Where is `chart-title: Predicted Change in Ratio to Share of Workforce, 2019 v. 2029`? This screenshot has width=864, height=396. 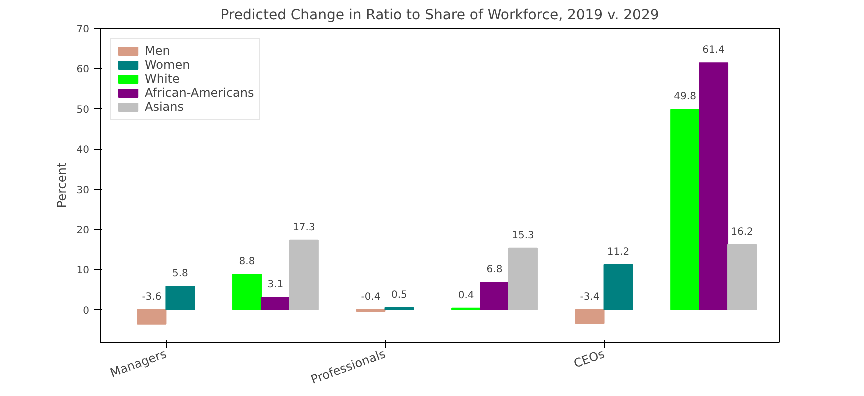
chart-title: Predicted Change in Ratio to Share of Workforce, 2019 v. 2029 is located at coordinates (440, 16).